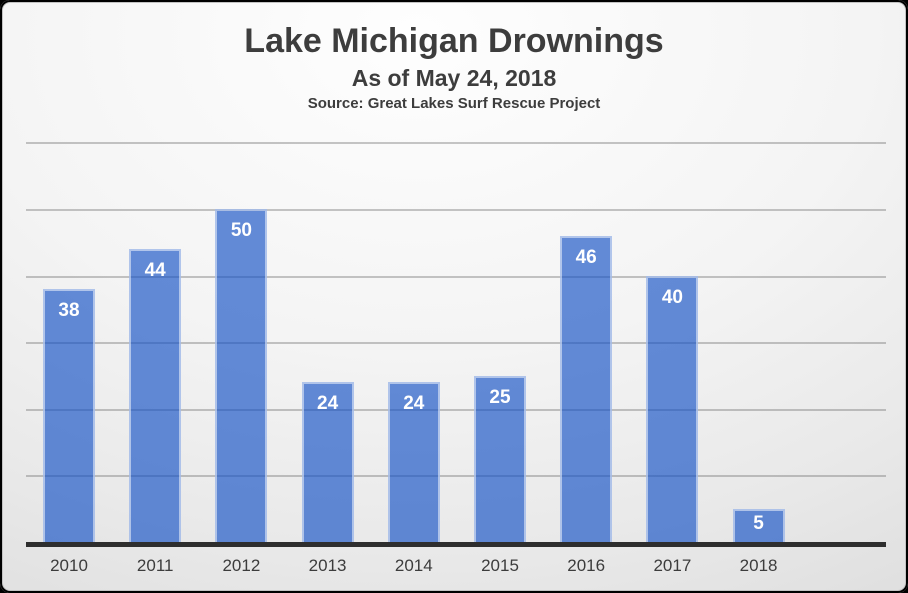 The width and height of the screenshot is (908, 593). Describe the element at coordinates (500, 565) in the screenshot. I see `x-axis-label-2015: 2015` at that location.